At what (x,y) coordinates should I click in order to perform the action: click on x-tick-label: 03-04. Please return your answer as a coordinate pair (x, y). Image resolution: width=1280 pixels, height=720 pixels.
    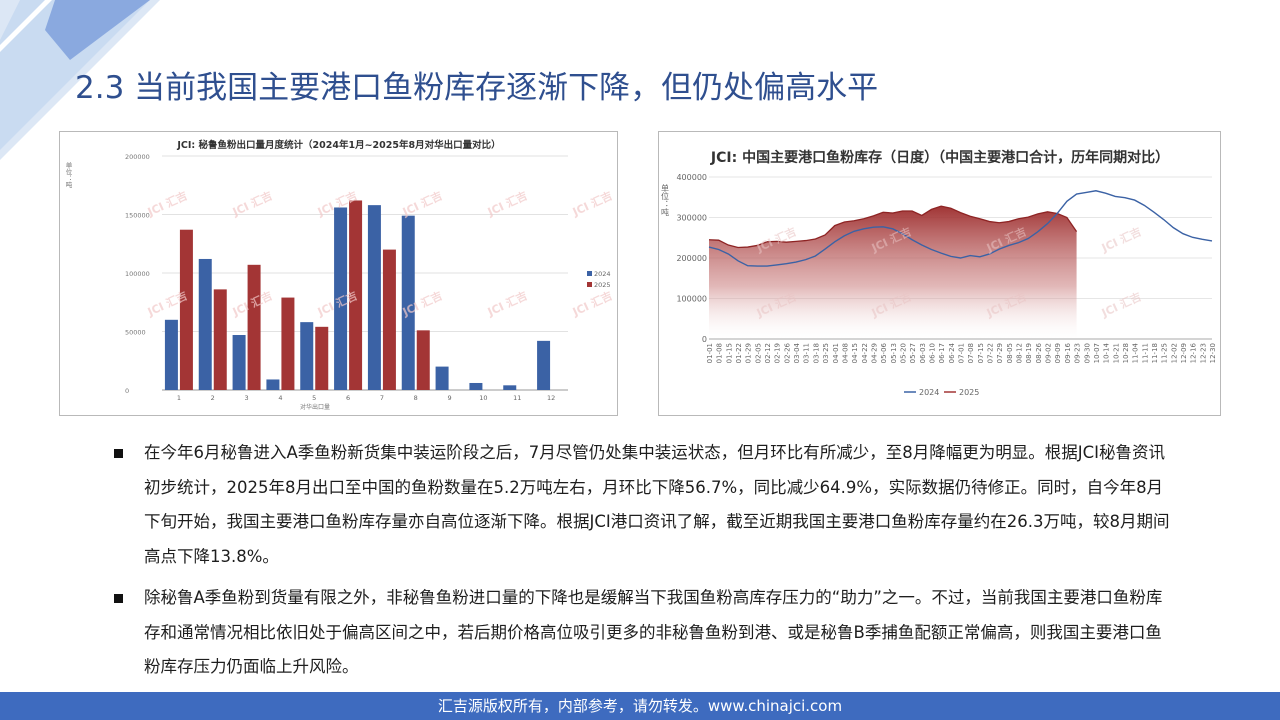
    Looking at the image, I should click on (797, 352).